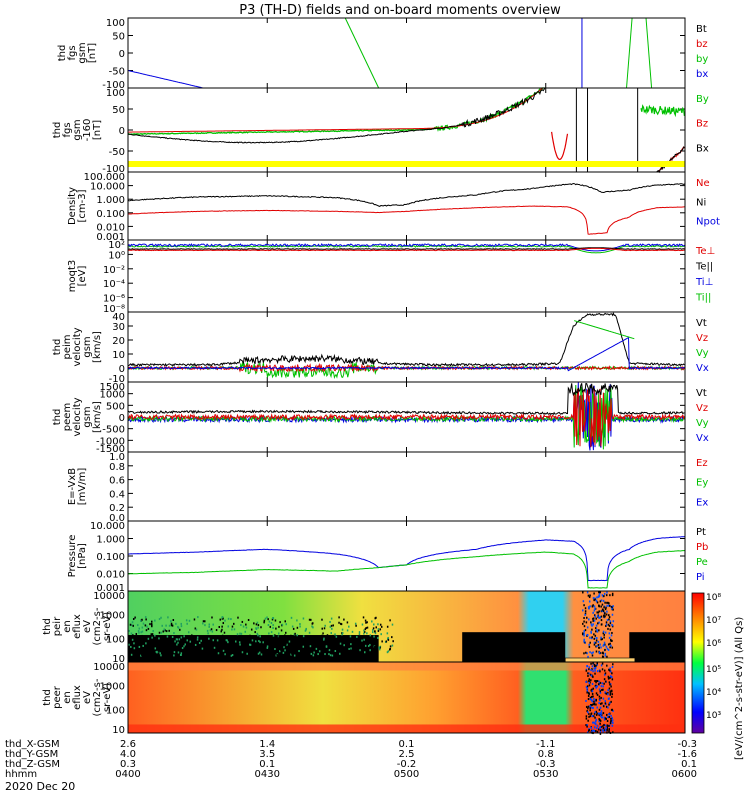 The height and width of the screenshot is (800, 750). What do you see at coordinates (115, 710) in the screenshot?
I see `ytick-label: 100` at bounding box center [115, 710].